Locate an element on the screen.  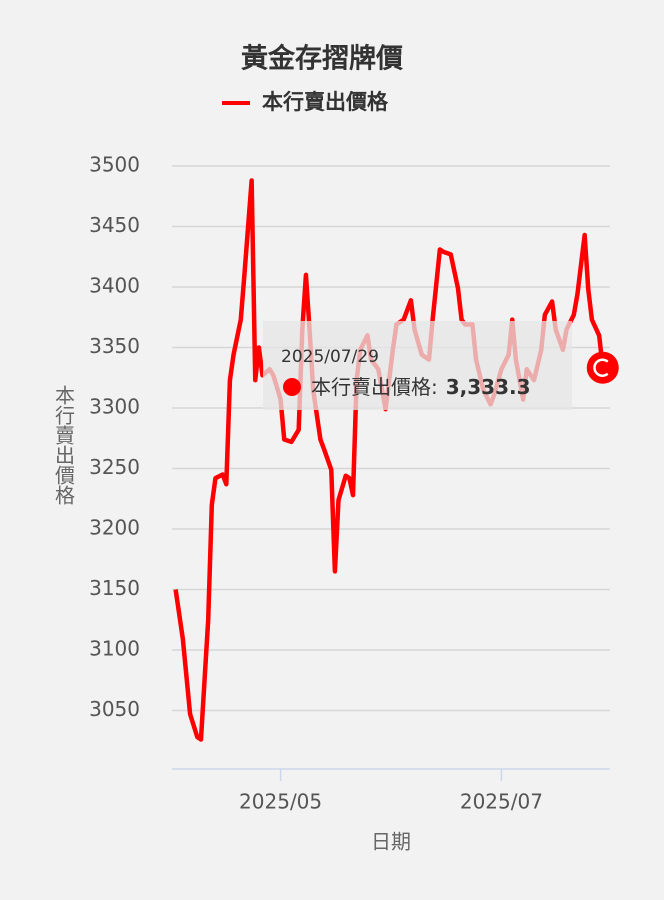
y-axis-label: 本行賣出價格 is located at coordinates (64, 445).